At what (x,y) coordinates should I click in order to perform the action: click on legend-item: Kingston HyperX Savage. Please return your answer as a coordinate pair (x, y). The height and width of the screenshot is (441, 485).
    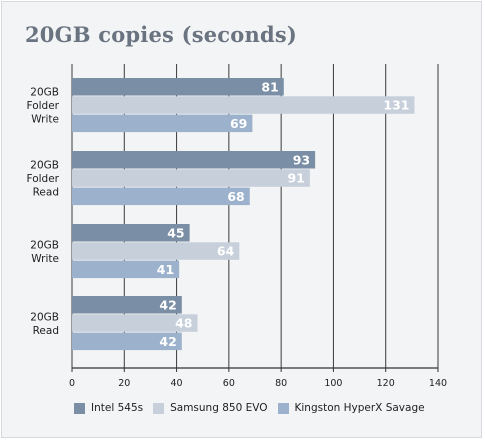
    Looking at the image, I should click on (351, 408).